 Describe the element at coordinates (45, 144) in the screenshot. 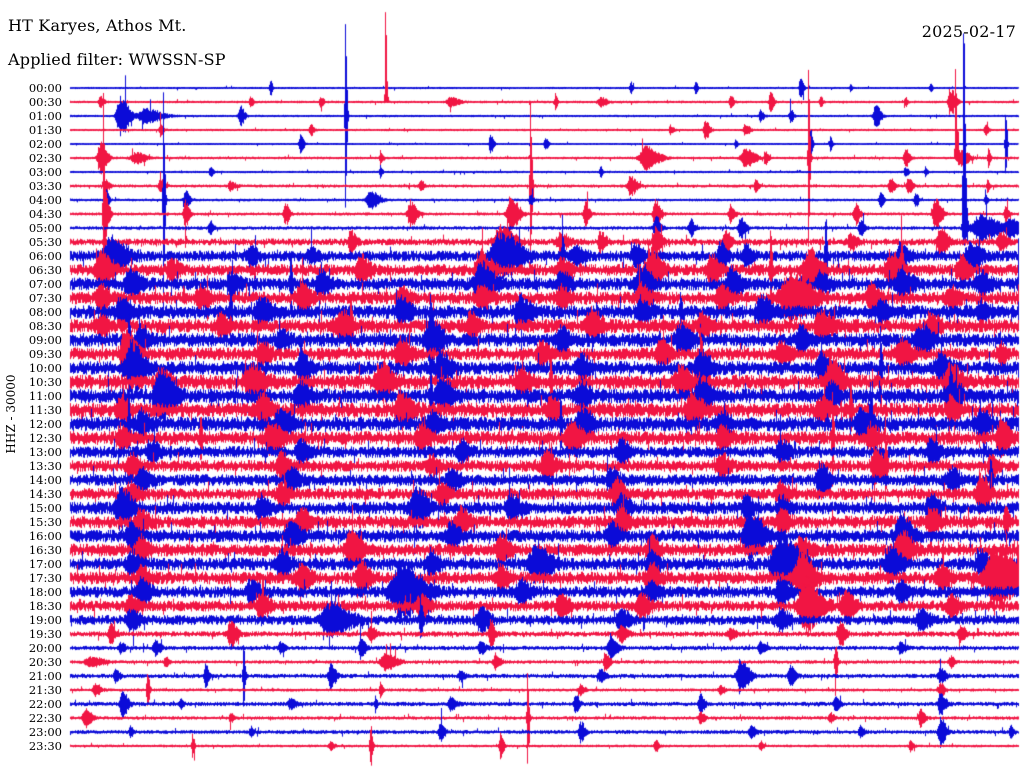

I see `time-label: 02:00` at that location.